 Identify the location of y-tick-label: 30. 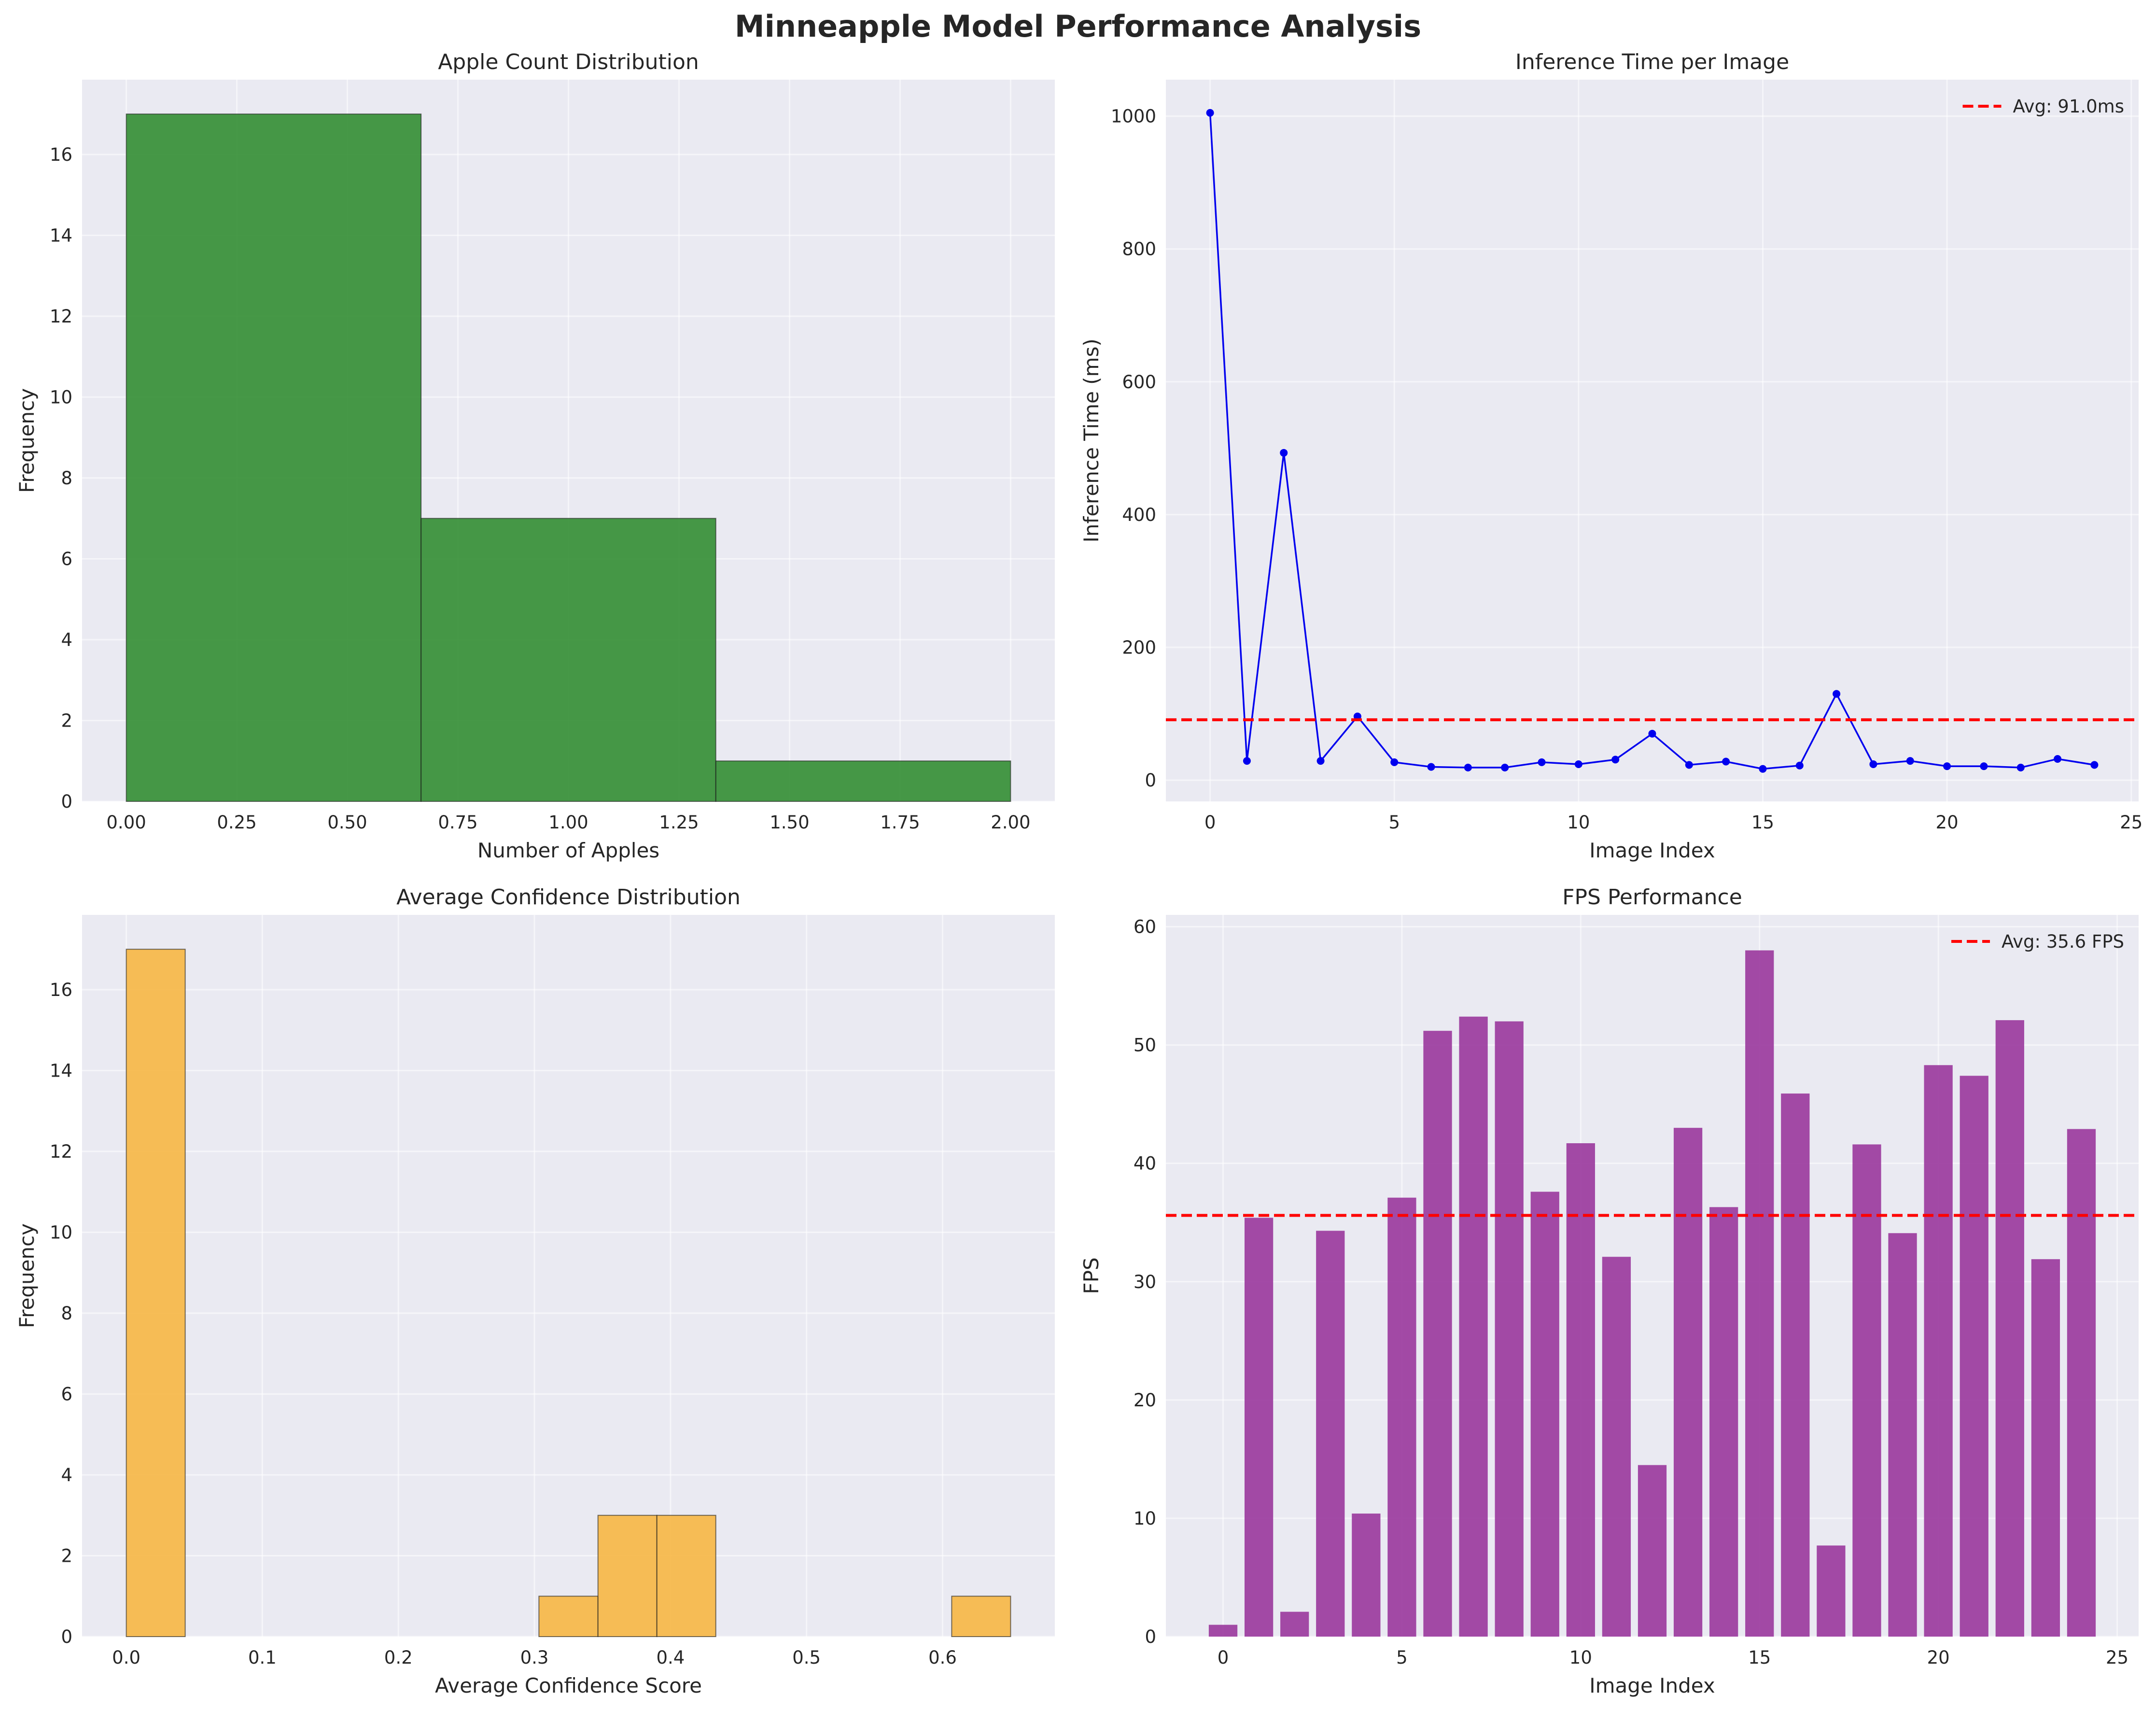
(1145, 1282).